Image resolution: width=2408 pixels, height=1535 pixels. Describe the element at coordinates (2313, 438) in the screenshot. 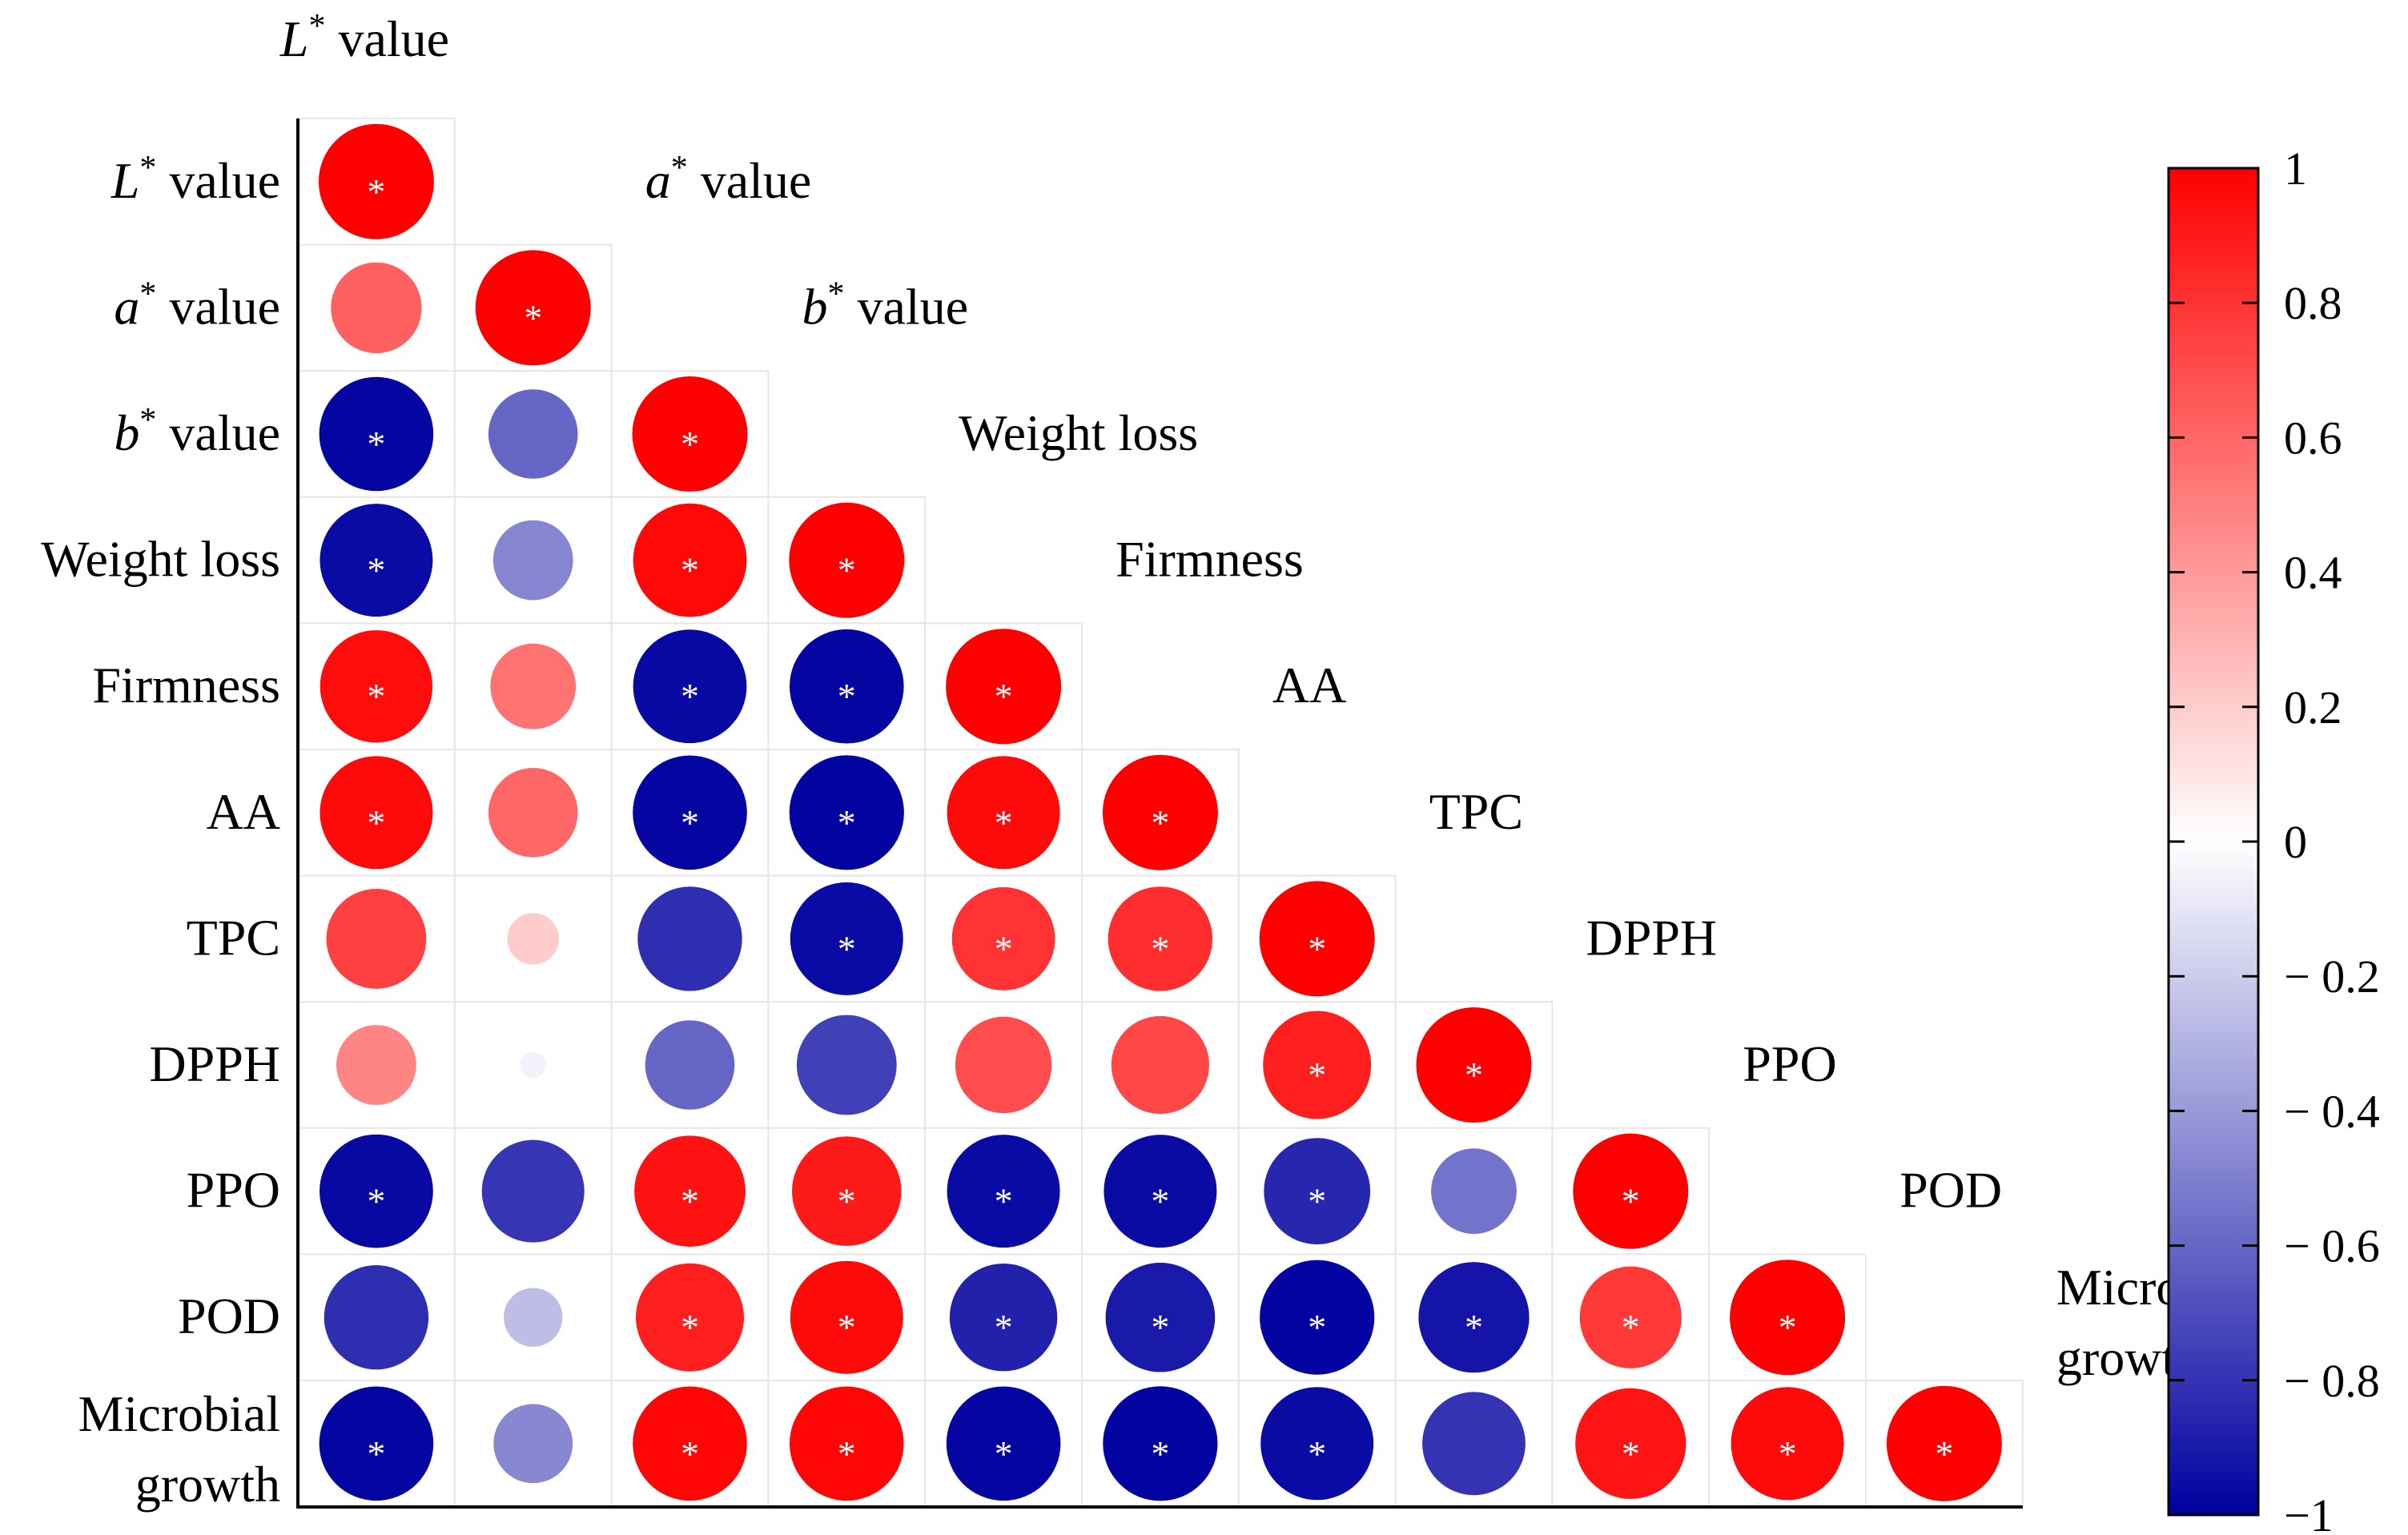

I see `colorbar-tick-label: 0.6` at that location.